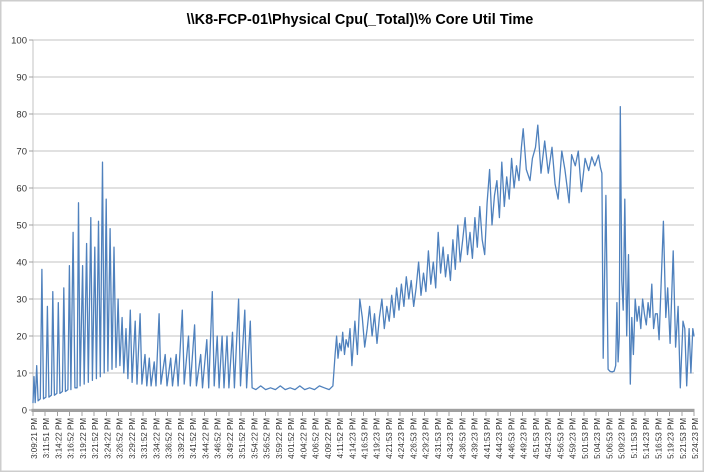  Describe the element at coordinates (573, 438) in the screenshot. I see `x-axis-tick-label: 4:59:23 PM` at that location.